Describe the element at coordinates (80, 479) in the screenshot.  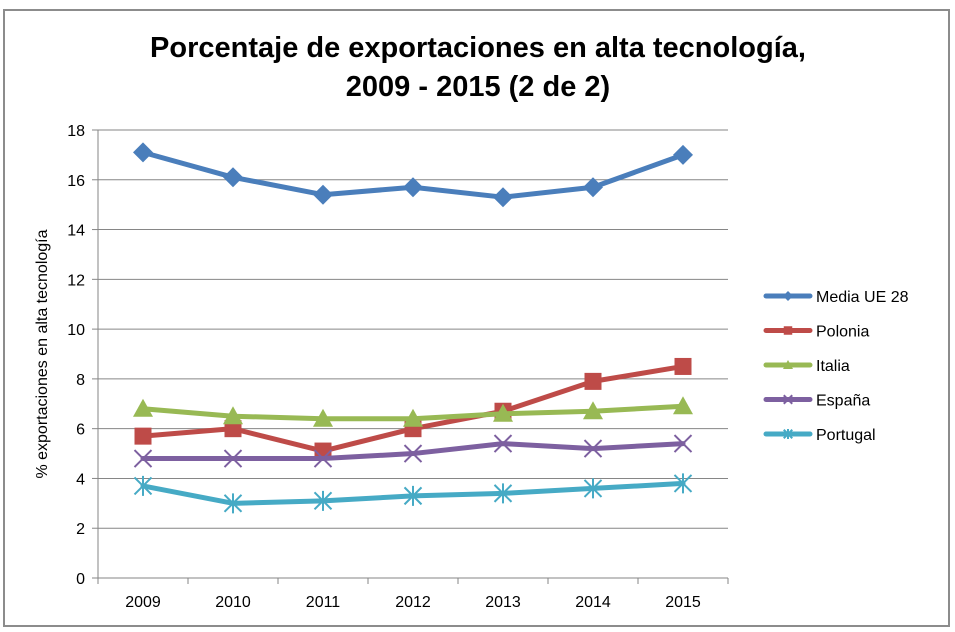
I see `y-tick-label: 4` at that location.